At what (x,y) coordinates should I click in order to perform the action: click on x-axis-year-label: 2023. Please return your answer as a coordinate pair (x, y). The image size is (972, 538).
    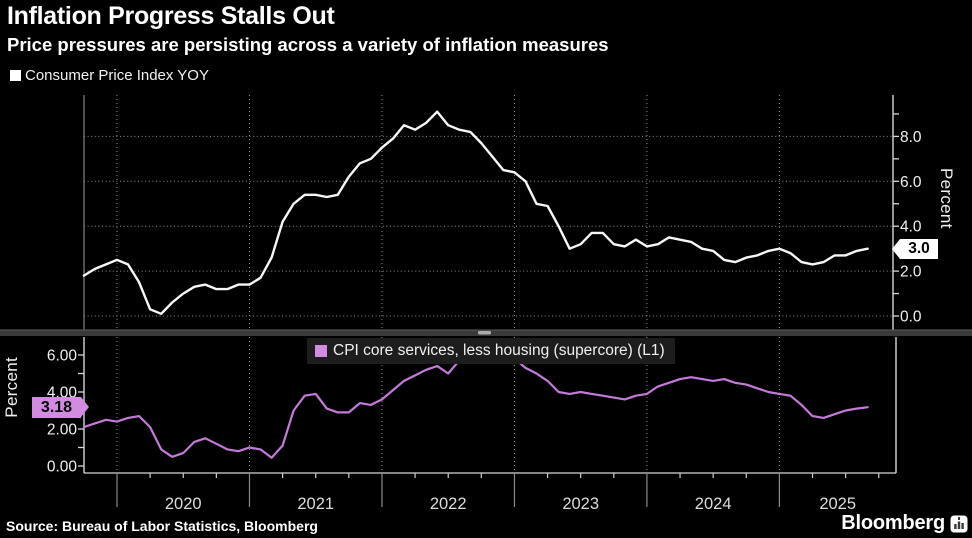
    Looking at the image, I should click on (580, 504).